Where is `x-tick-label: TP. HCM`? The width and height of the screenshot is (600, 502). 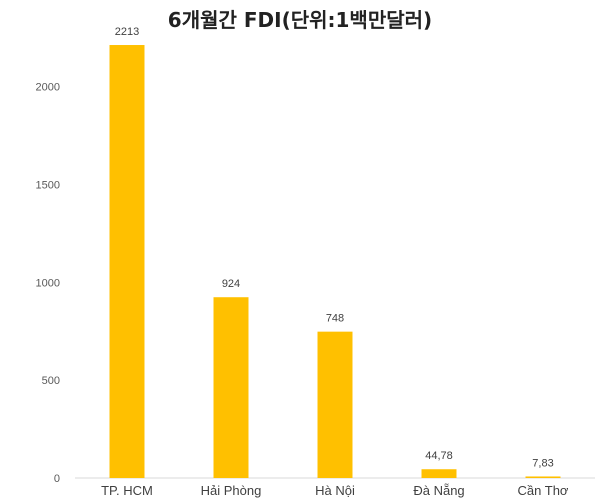 x-tick-label: TP. HCM is located at coordinates (127, 490).